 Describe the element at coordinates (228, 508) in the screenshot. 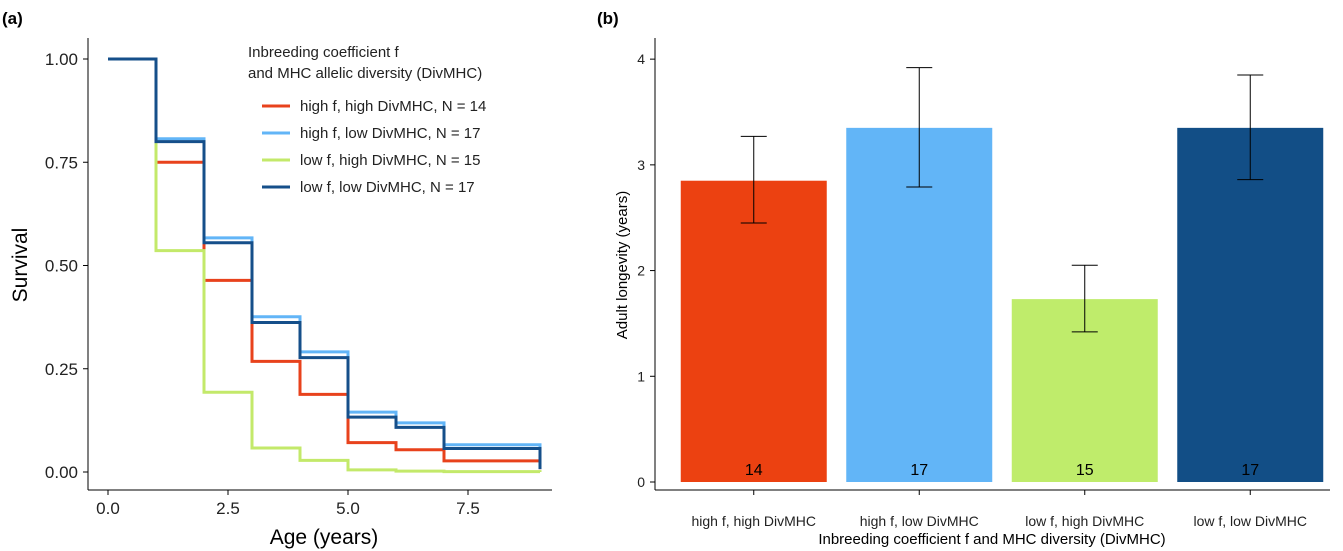

I see `panel-a-x-tick-label: 2.5` at that location.